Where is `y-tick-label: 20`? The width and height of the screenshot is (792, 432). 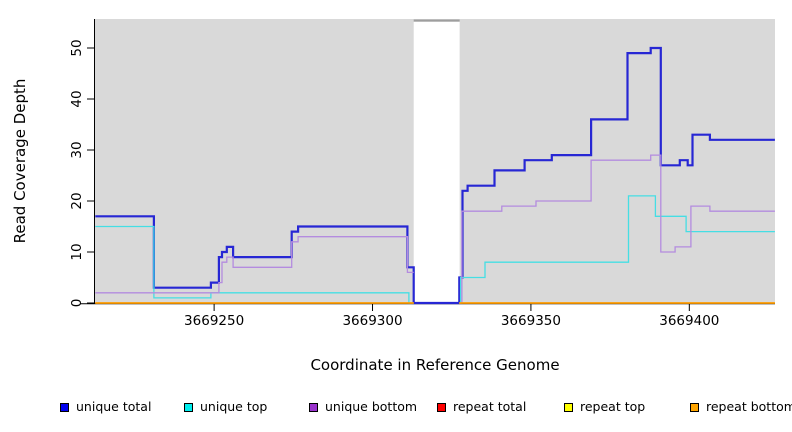 y-tick-label: 20 is located at coordinates (77, 201).